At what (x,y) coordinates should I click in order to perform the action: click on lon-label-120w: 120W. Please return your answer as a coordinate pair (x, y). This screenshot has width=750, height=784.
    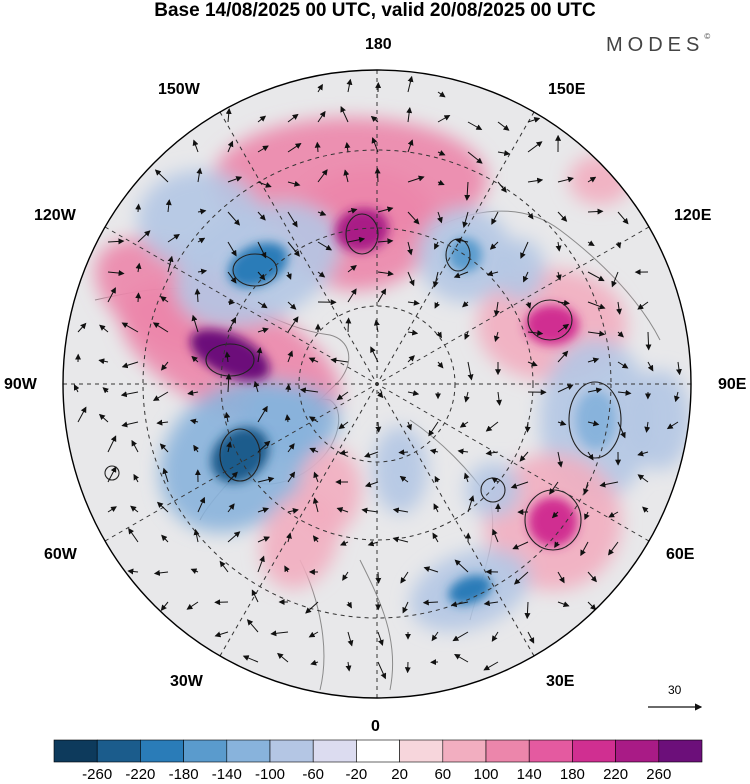
    Looking at the image, I should click on (55, 216).